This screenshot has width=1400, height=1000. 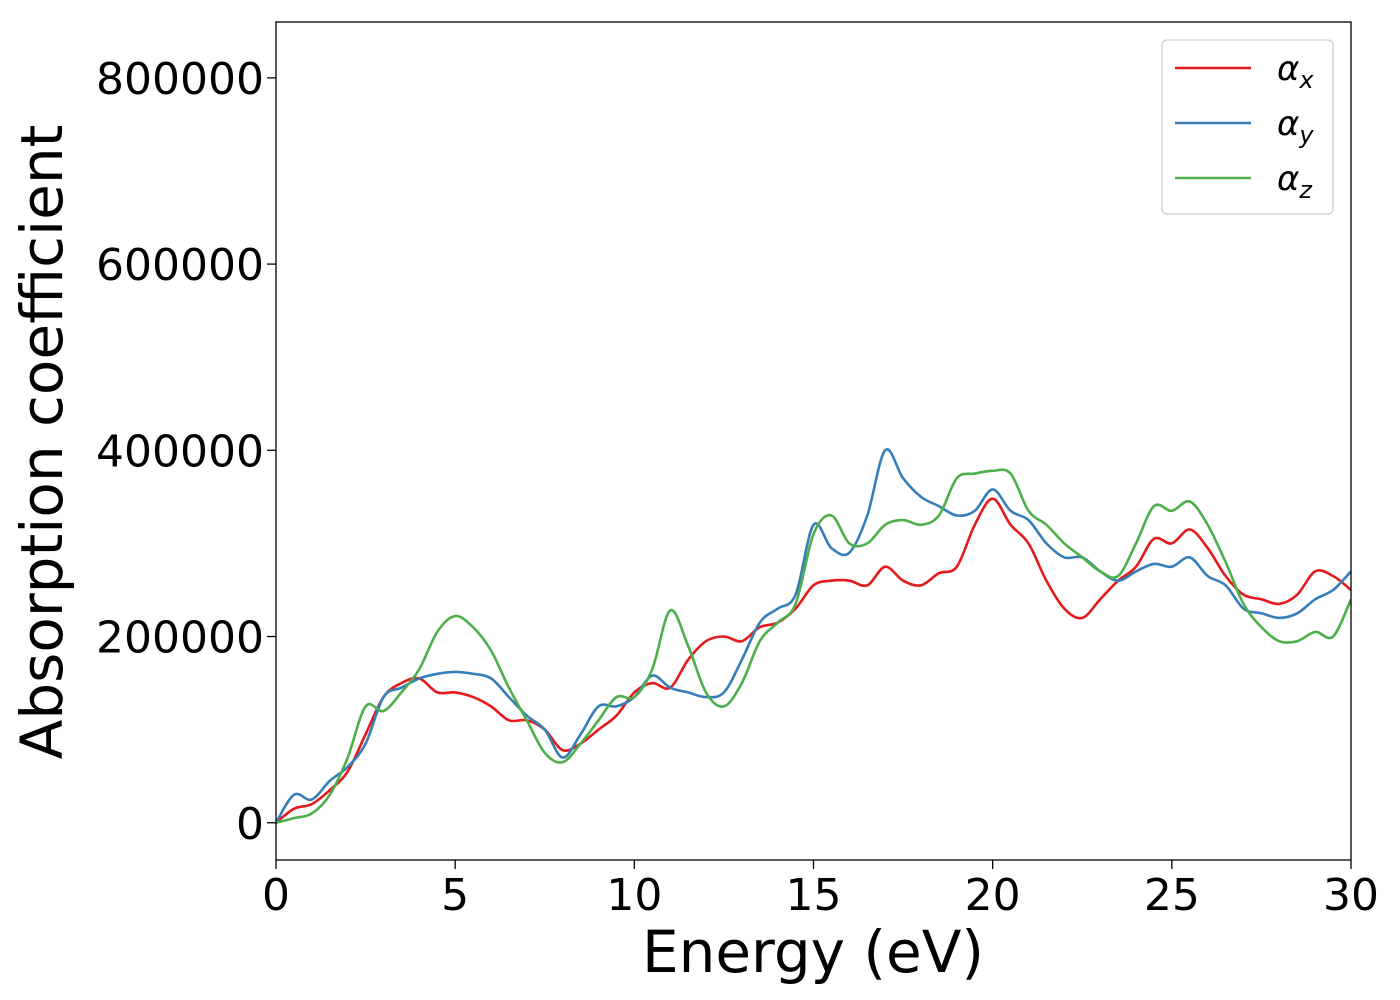 I want to click on y-tick-label: 0, so click(x=250, y=824).